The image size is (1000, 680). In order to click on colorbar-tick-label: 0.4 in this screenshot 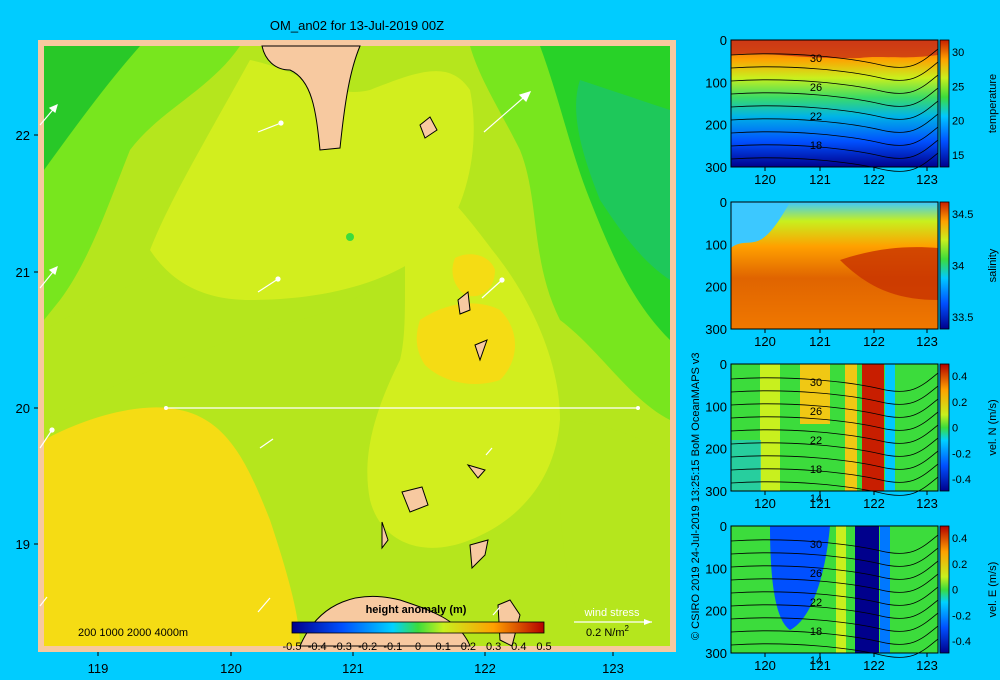, I will do `click(518, 647)`.